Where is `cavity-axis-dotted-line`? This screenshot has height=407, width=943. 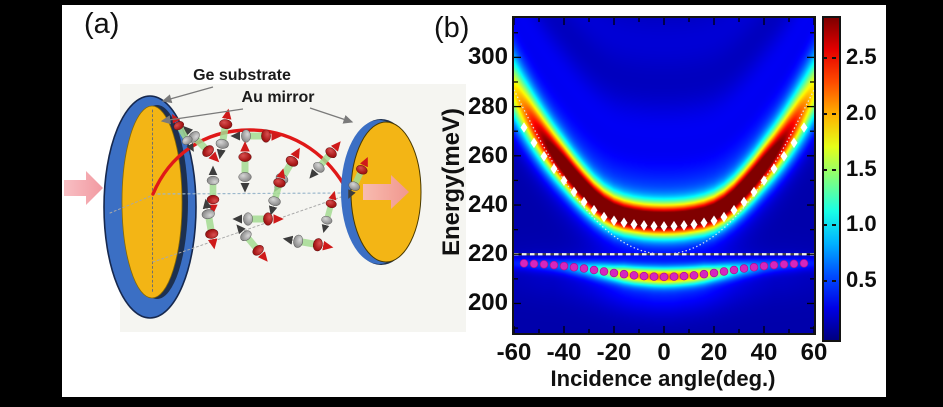 cavity-axis-dotted-line is located at coordinates (249, 193).